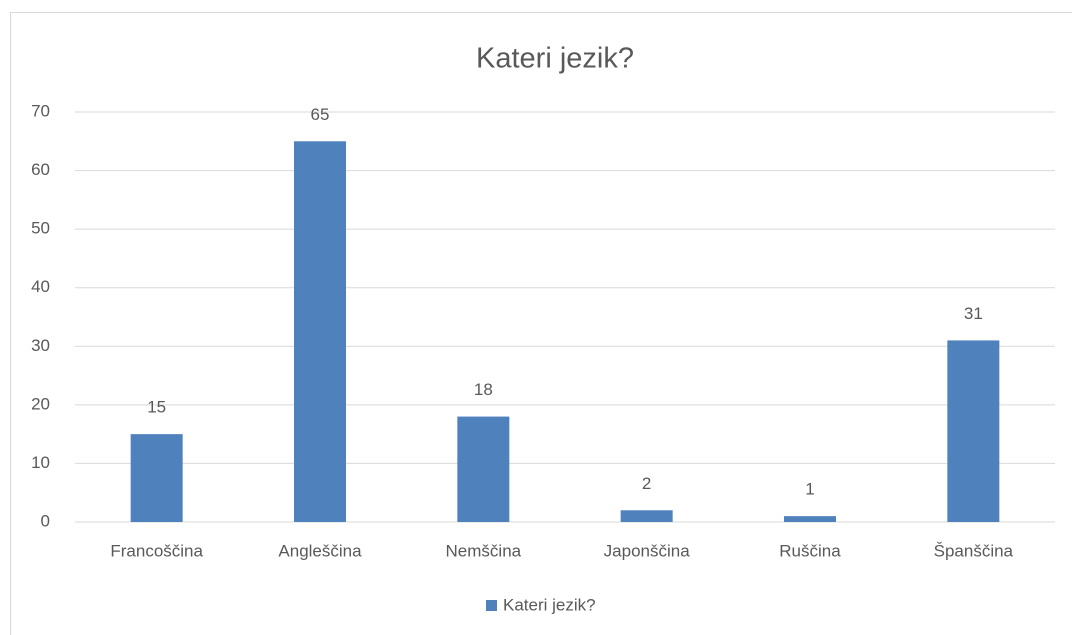 This screenshot has width=1072, height=635. What do you see at coordinates (40, 169) in the screenshot?
I see `y-tick-label: 60` at bounding box center [40, 169].